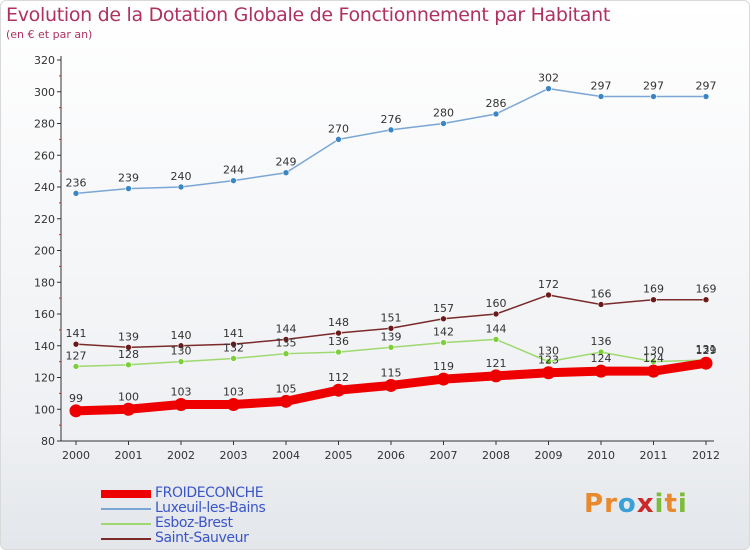 The height and width of the screenshot is (550, 750). I want to click on data-label-luxeuil-les-bains: 280, so click(443, 113).